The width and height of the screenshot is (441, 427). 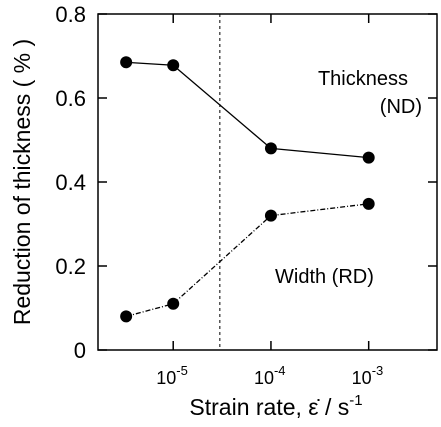 What do you see at coordinates (80, 350) in the screenshot?
I see `y-tick-label-0: 0` at bounding box center [80, 350].